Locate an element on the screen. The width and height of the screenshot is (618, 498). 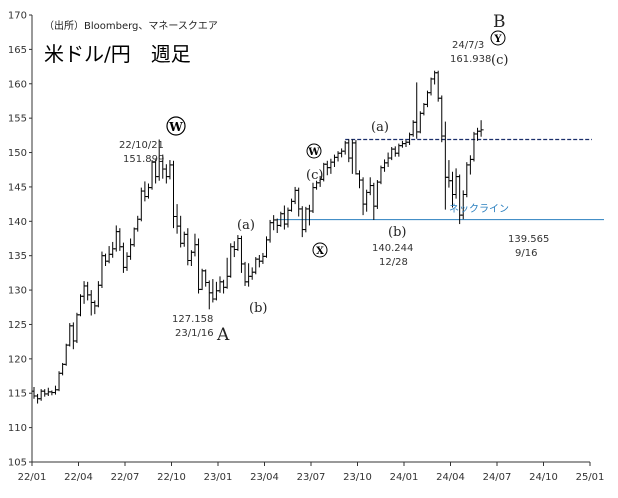
y-tick-label: 105 is located at coordinates (17, 463).